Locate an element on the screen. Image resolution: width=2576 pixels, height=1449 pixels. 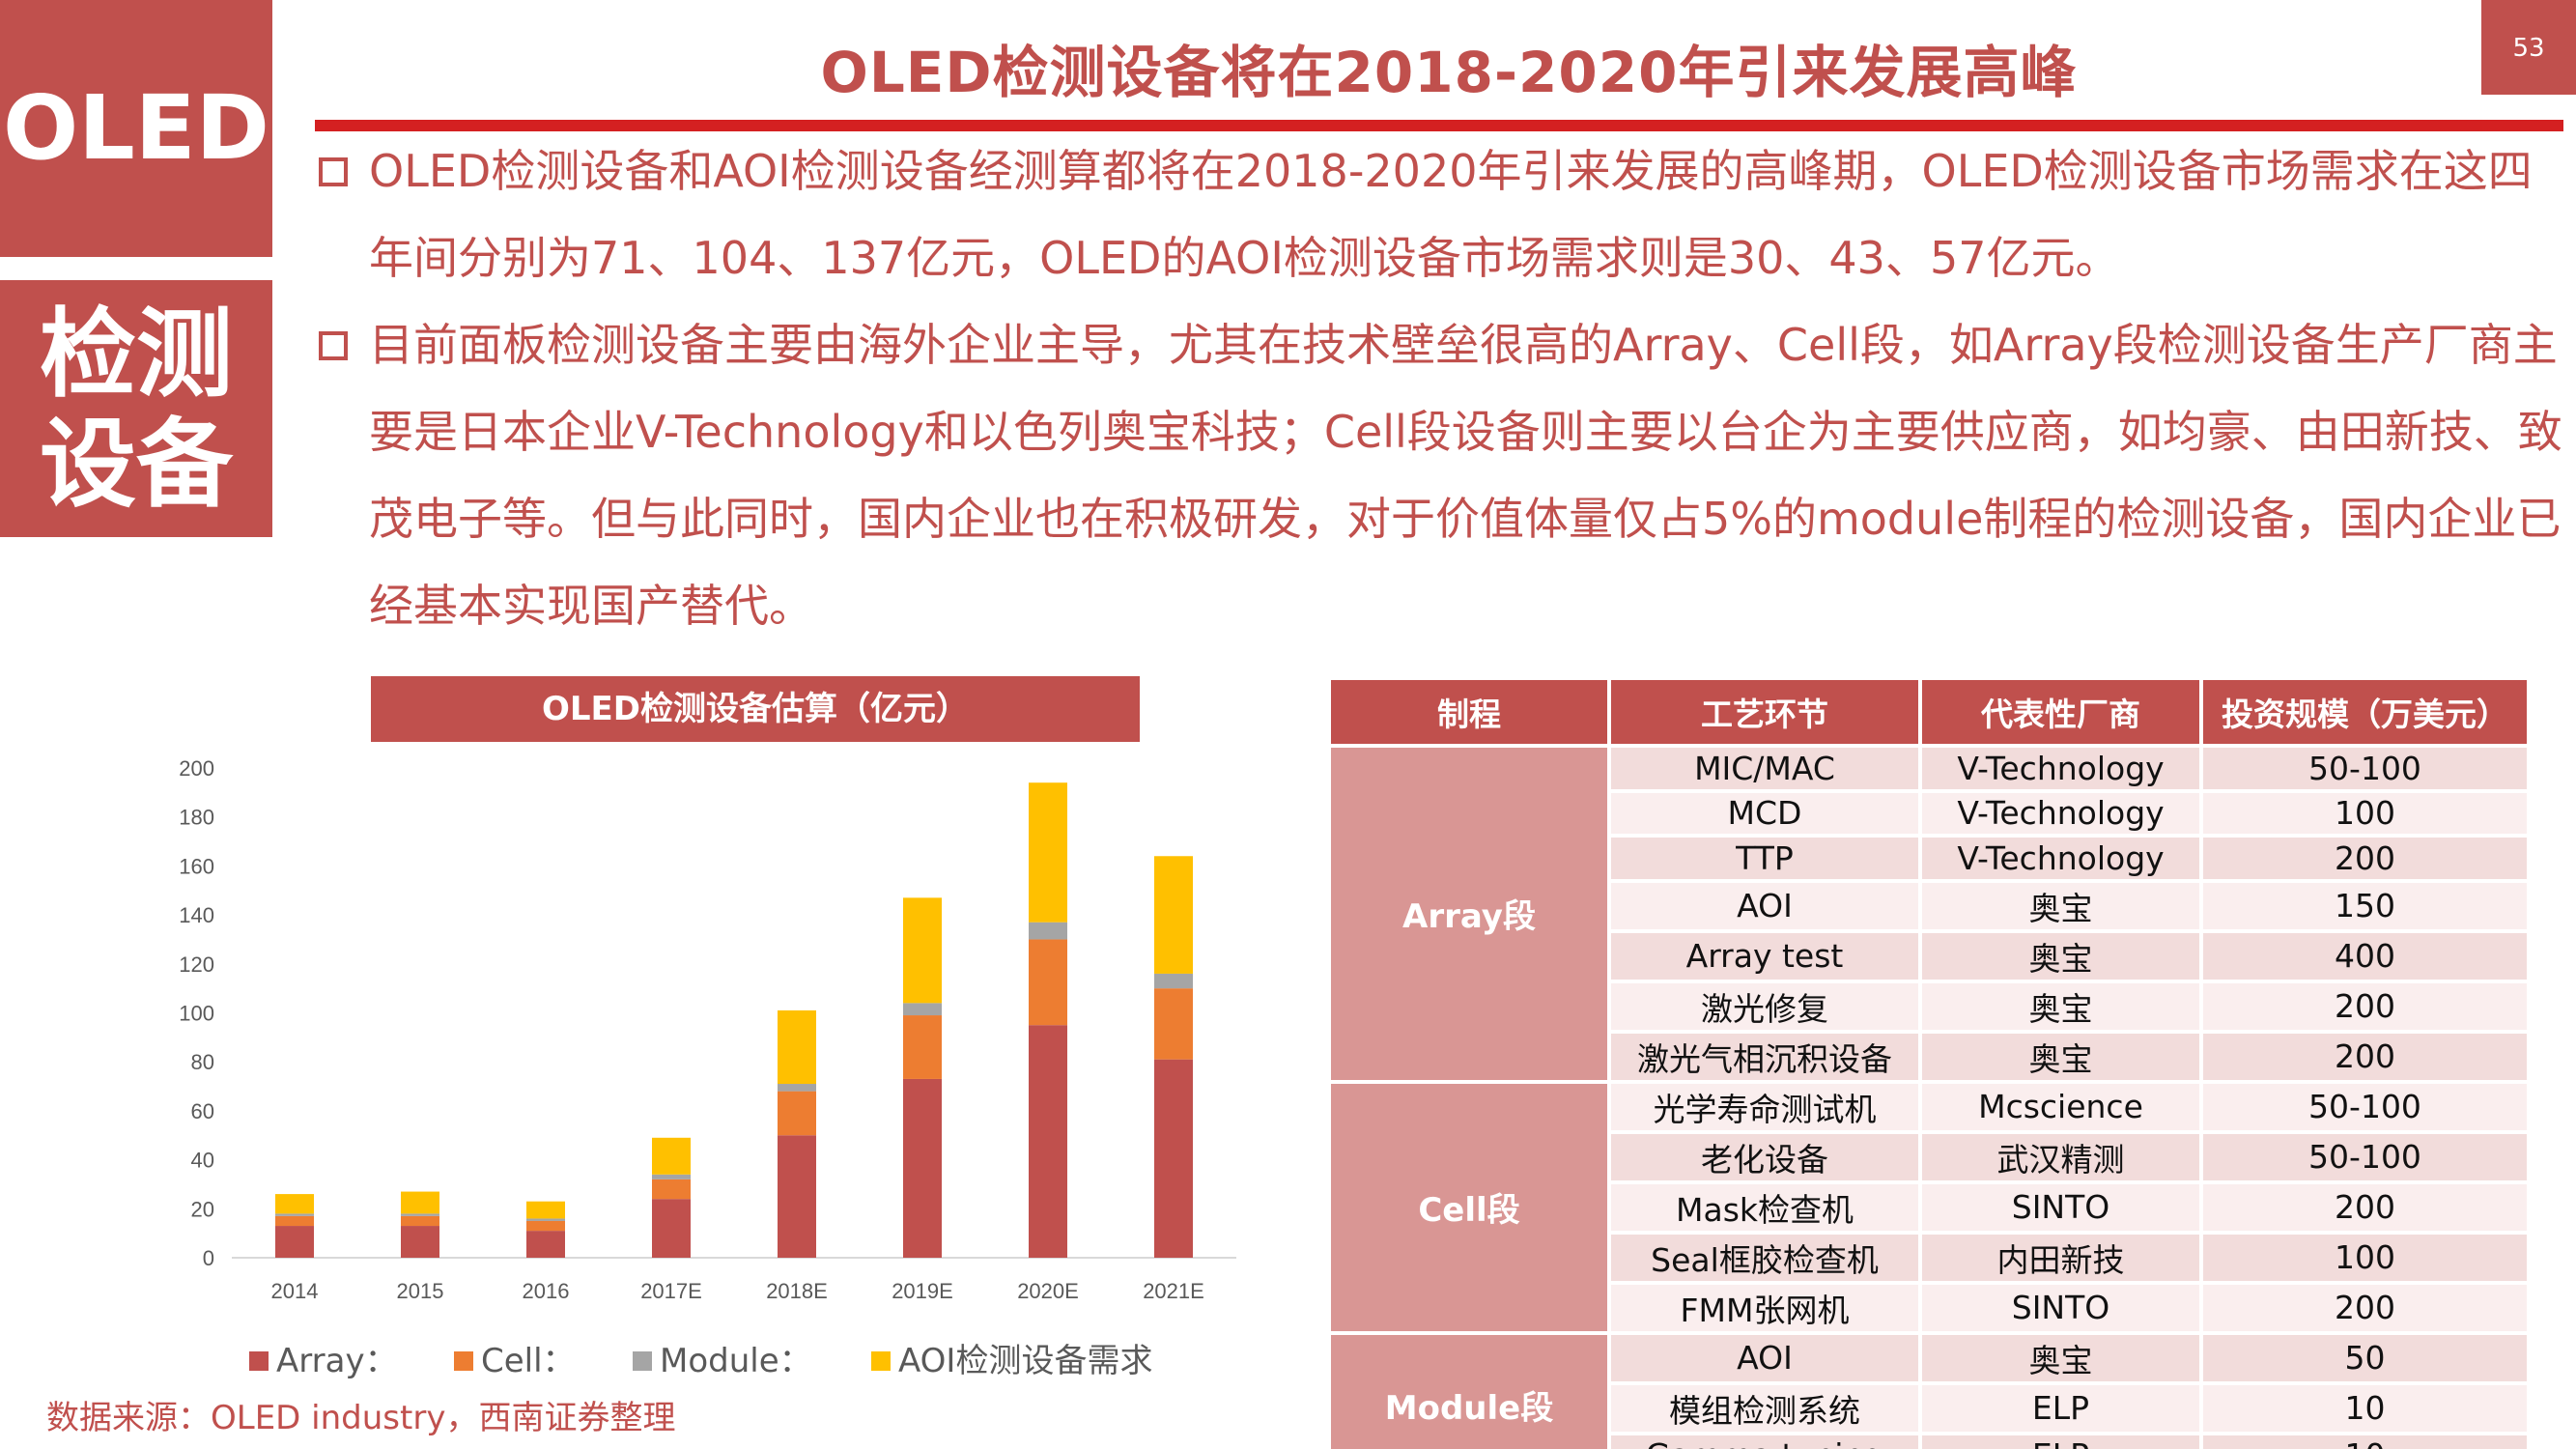
table-row: 老化设备 武汉精测 50-100 is located at coordinates (1929, 1156).